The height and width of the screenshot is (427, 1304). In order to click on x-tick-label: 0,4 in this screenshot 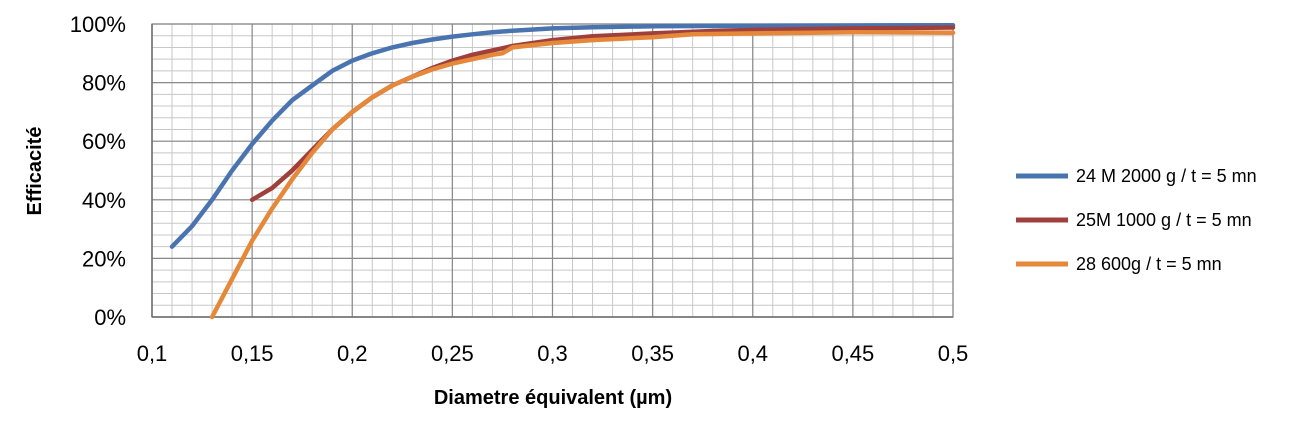, I will do `click(752, 353)`.